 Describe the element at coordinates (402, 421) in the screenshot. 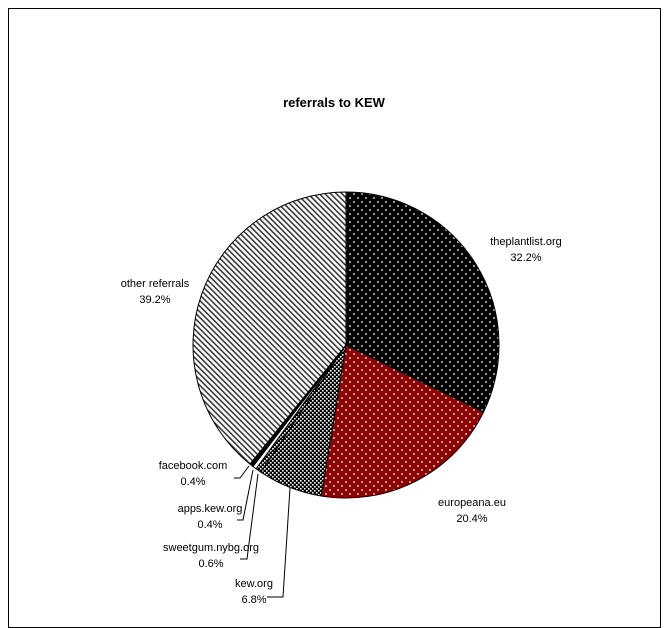

I see `pie-slice-europeana-eu` at that location.